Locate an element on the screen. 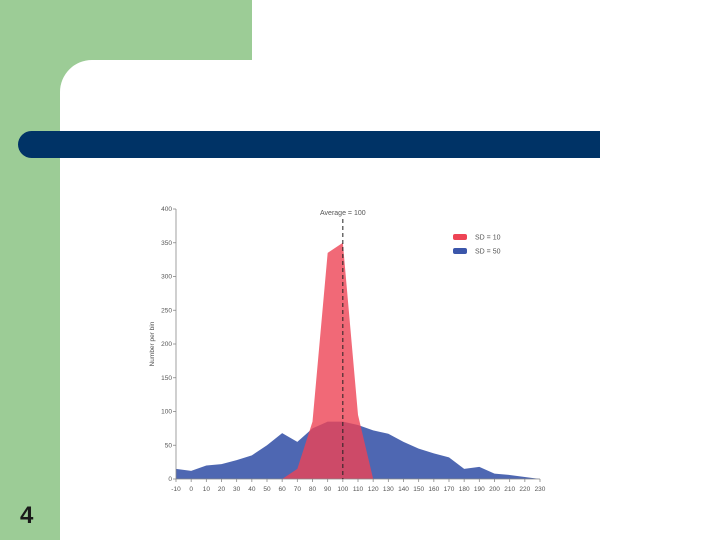  x-tick-label: 0 is located at coordinates (191, 489).